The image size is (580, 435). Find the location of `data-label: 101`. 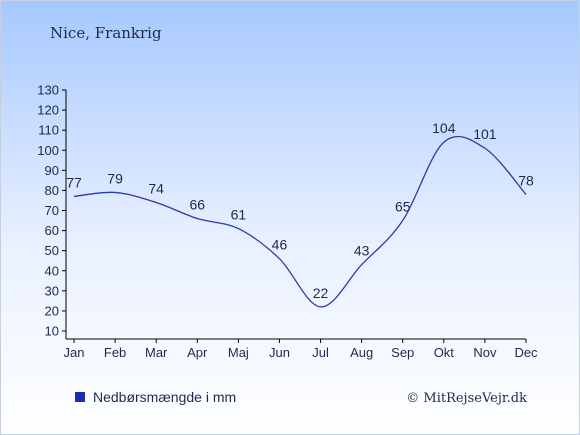

data-label: 101 is located at coordinates (485, 134).